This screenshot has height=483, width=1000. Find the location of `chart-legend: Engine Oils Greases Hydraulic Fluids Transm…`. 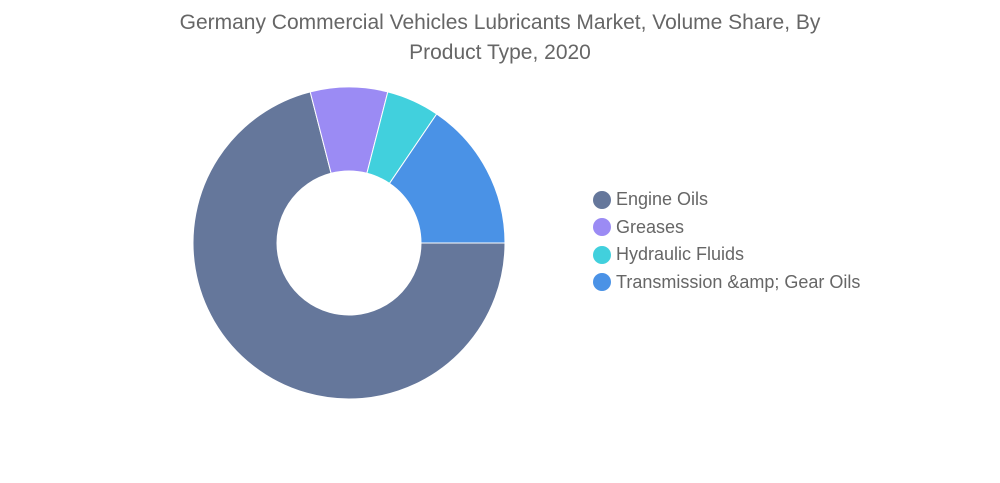

chart-legend: Engine Oils Greases Hydraulic Fluids Transm… is located at coordinates (726, 241).